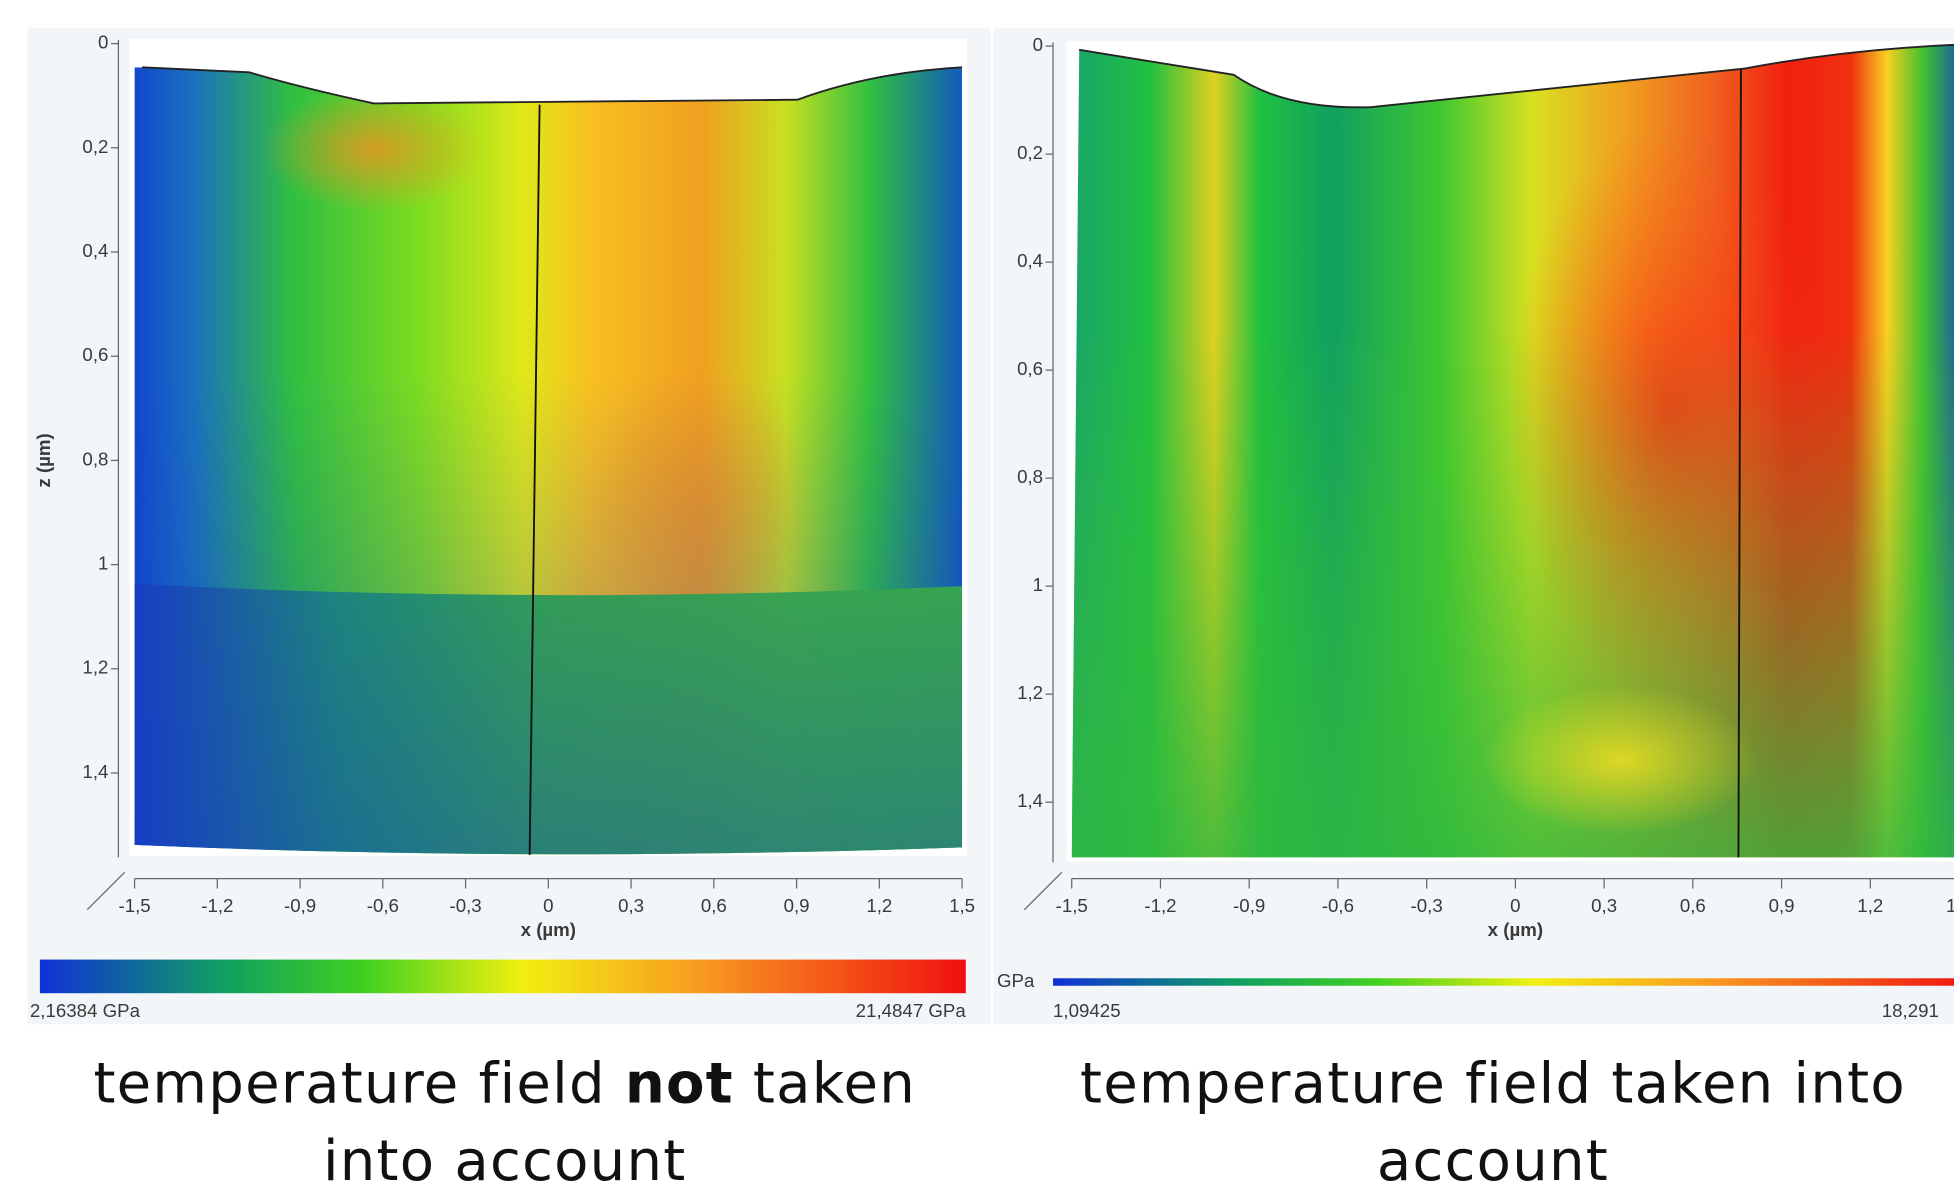  I want to click on caption-run: into account, so click(505, 1158).